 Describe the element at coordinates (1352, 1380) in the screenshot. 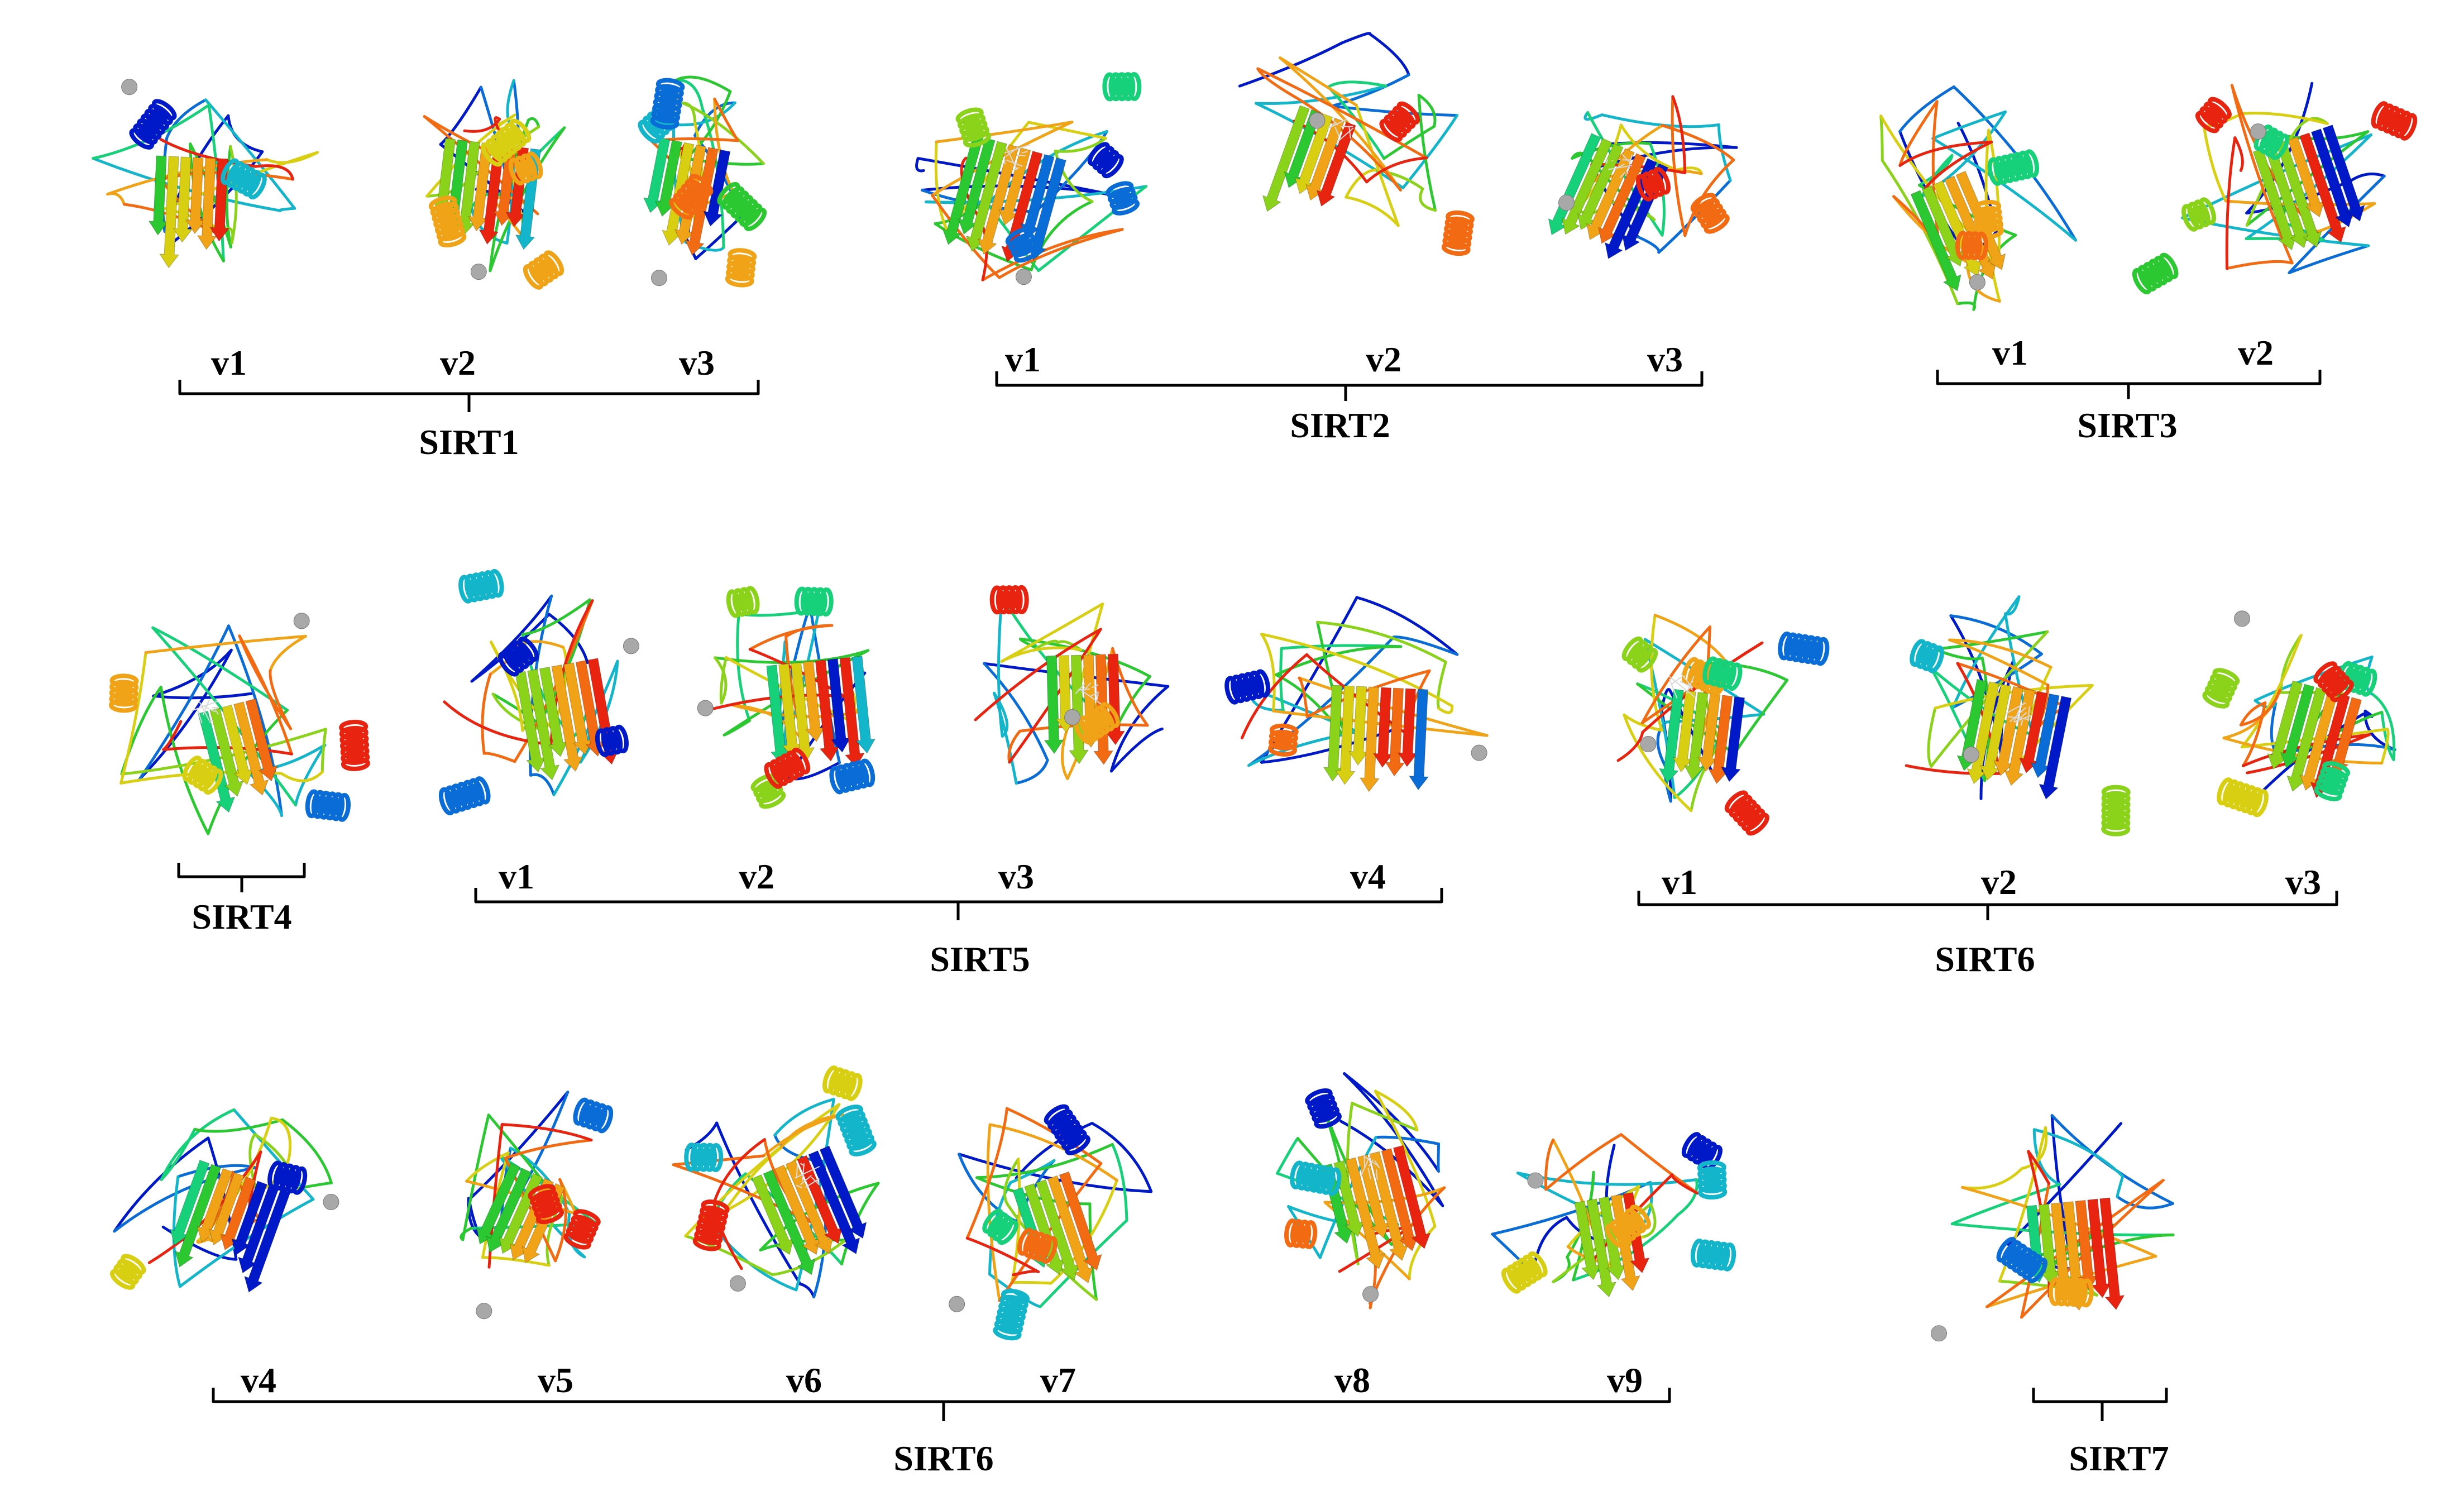

I see `sirt6-variant-label-v8: v8` at that location.